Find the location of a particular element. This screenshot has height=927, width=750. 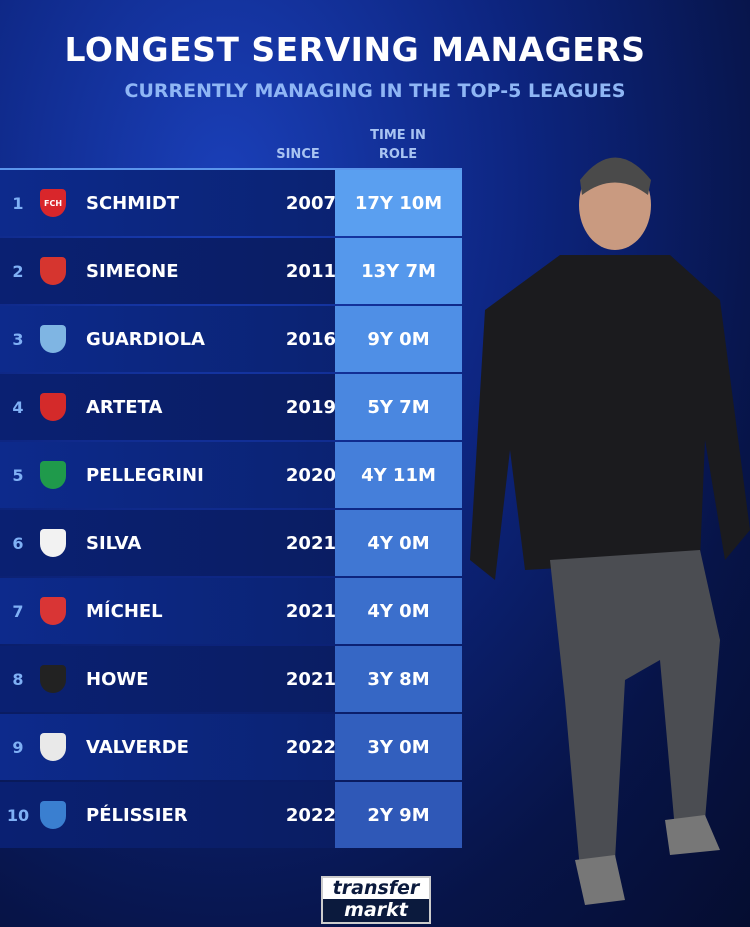

rank: 1 is located at coordinates (18, 203).